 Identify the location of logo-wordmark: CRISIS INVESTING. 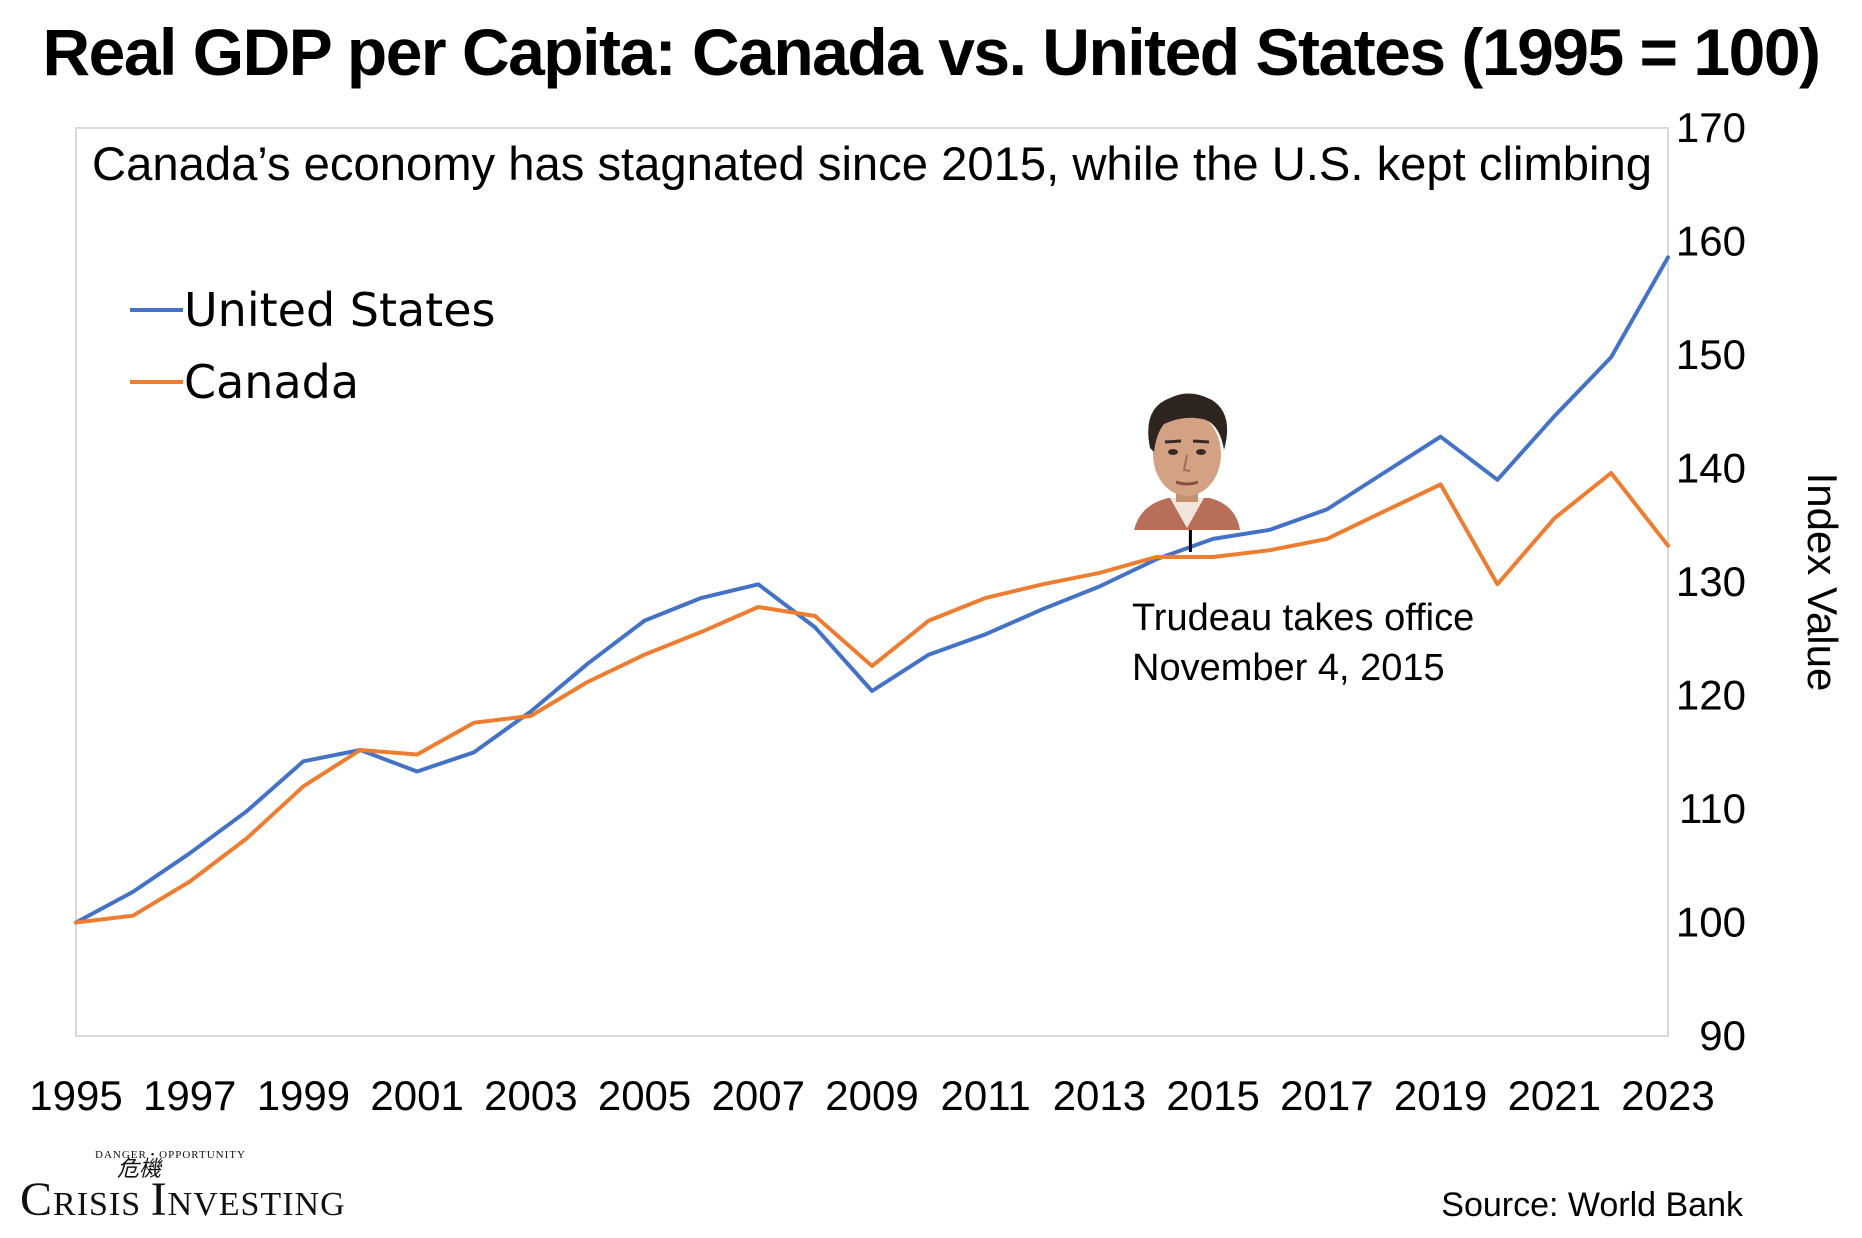
(183, 1199).